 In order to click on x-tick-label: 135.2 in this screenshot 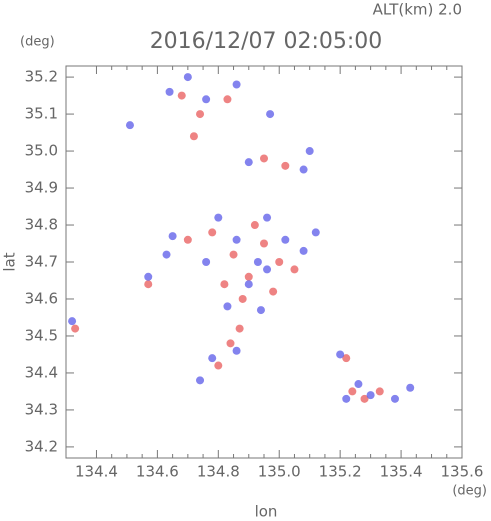, I will do `click(340, 472)`.